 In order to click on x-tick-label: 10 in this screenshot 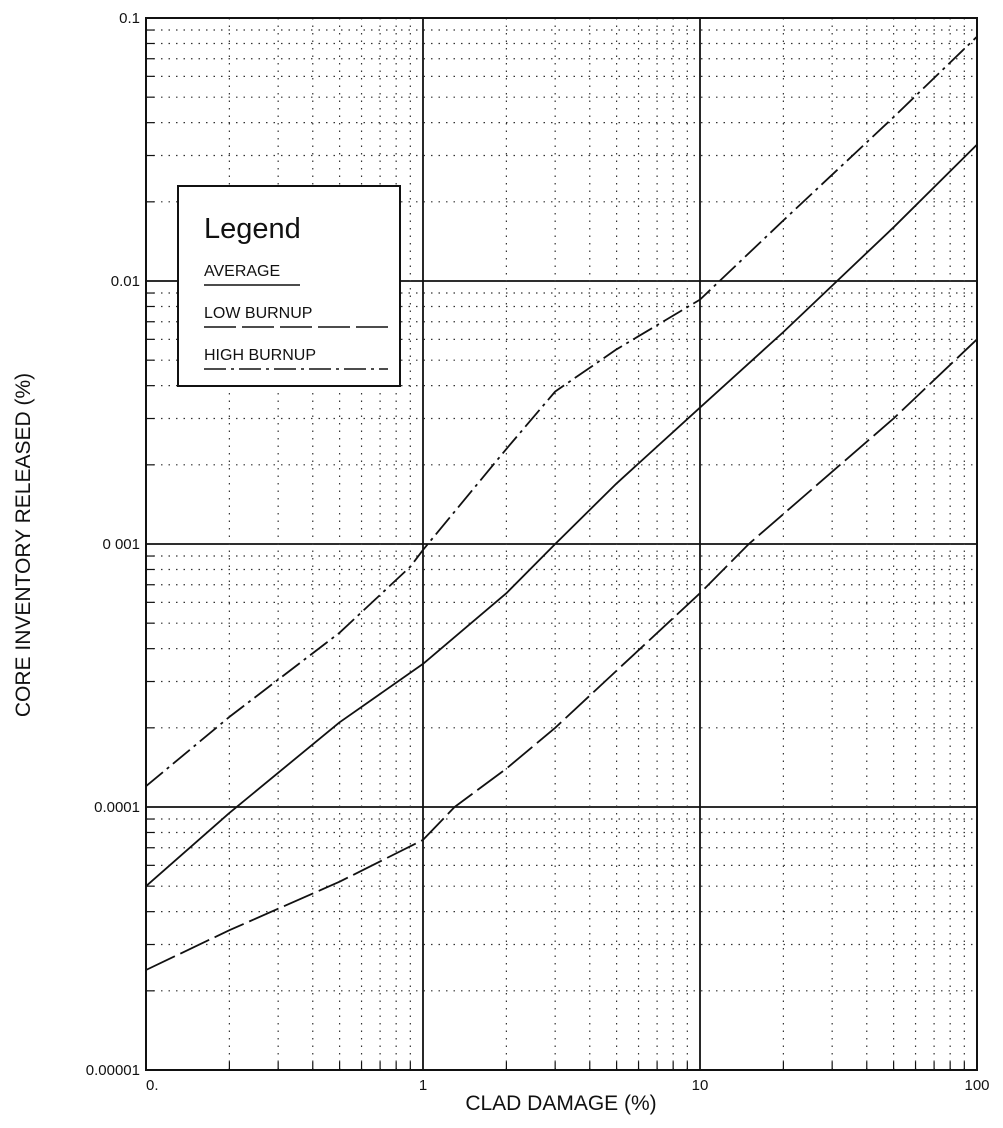, I will do `click(700, 1085)`.